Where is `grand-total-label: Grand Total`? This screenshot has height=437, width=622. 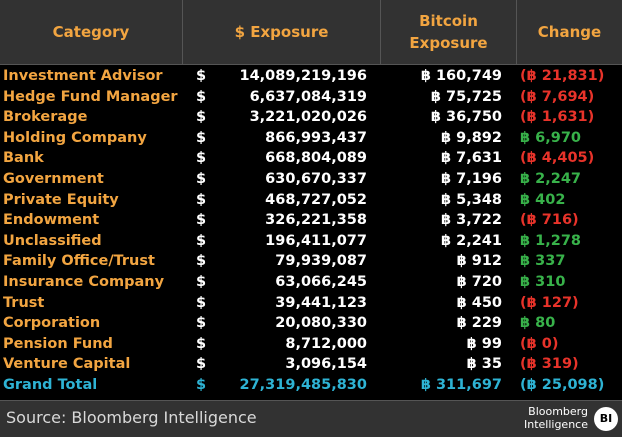
grand-total-label: Grand Total is located at coordinates (50, 384).